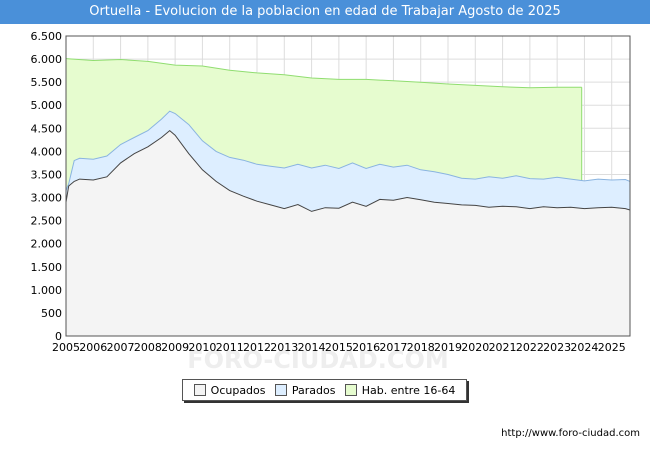 This screenshot has width=650, height=454. I want to click on x-tick-label: 2005, so click(66, 347).